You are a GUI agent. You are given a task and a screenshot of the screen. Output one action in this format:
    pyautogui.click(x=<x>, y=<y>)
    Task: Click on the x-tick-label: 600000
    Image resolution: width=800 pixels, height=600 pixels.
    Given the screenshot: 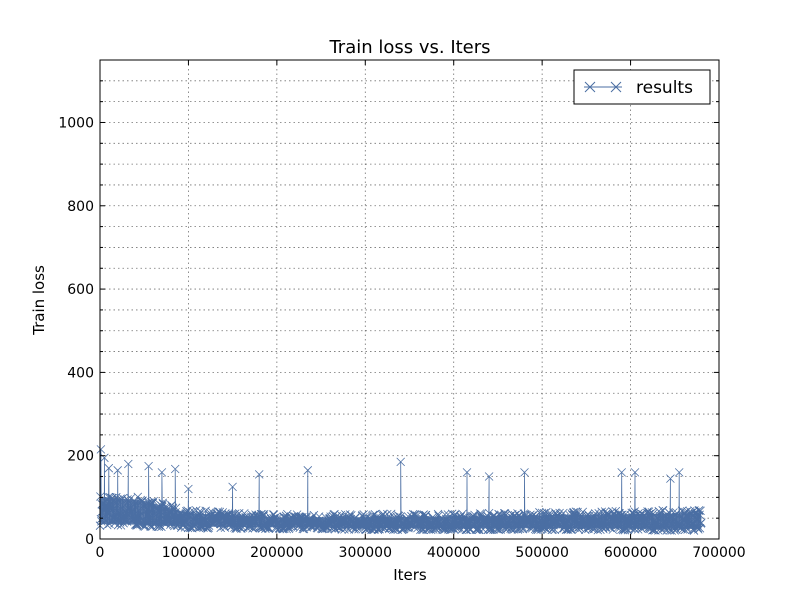 What is the action you would take?
    pyautogui.click(x=630, y=553)
    